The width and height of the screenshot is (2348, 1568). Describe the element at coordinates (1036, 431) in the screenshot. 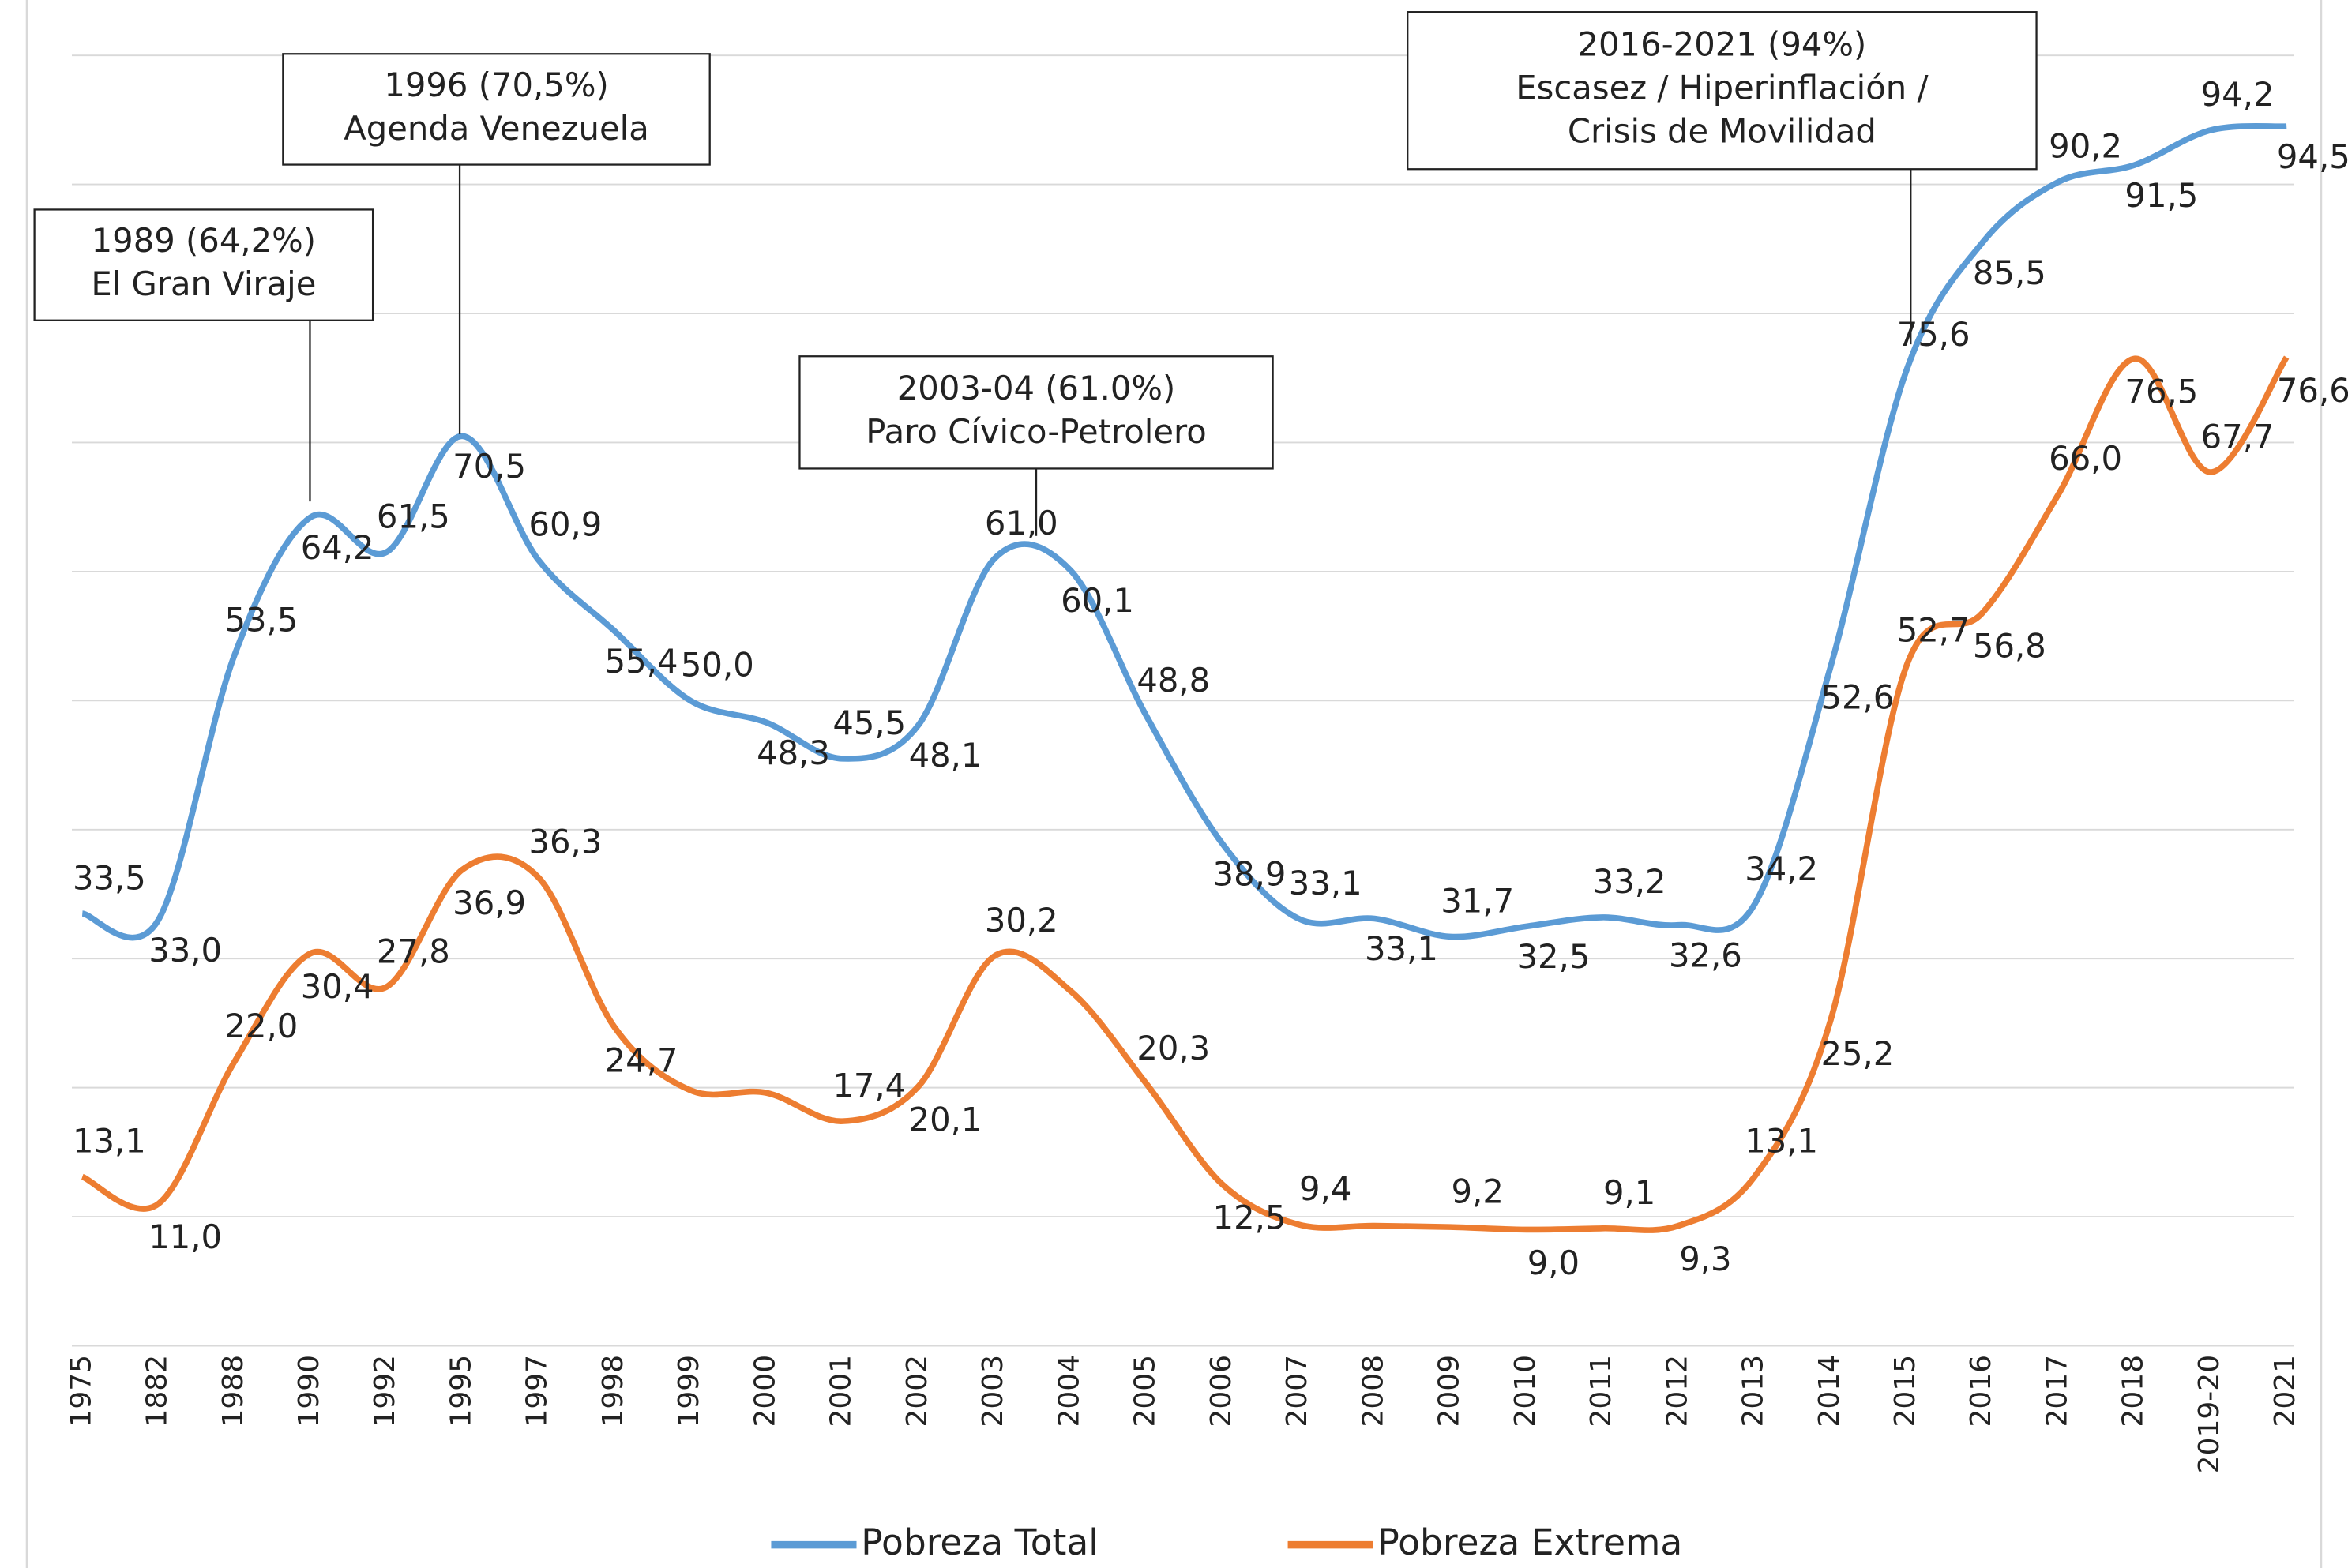

I see `annotation-text: Paro Cívico-Petrolero` at that location.